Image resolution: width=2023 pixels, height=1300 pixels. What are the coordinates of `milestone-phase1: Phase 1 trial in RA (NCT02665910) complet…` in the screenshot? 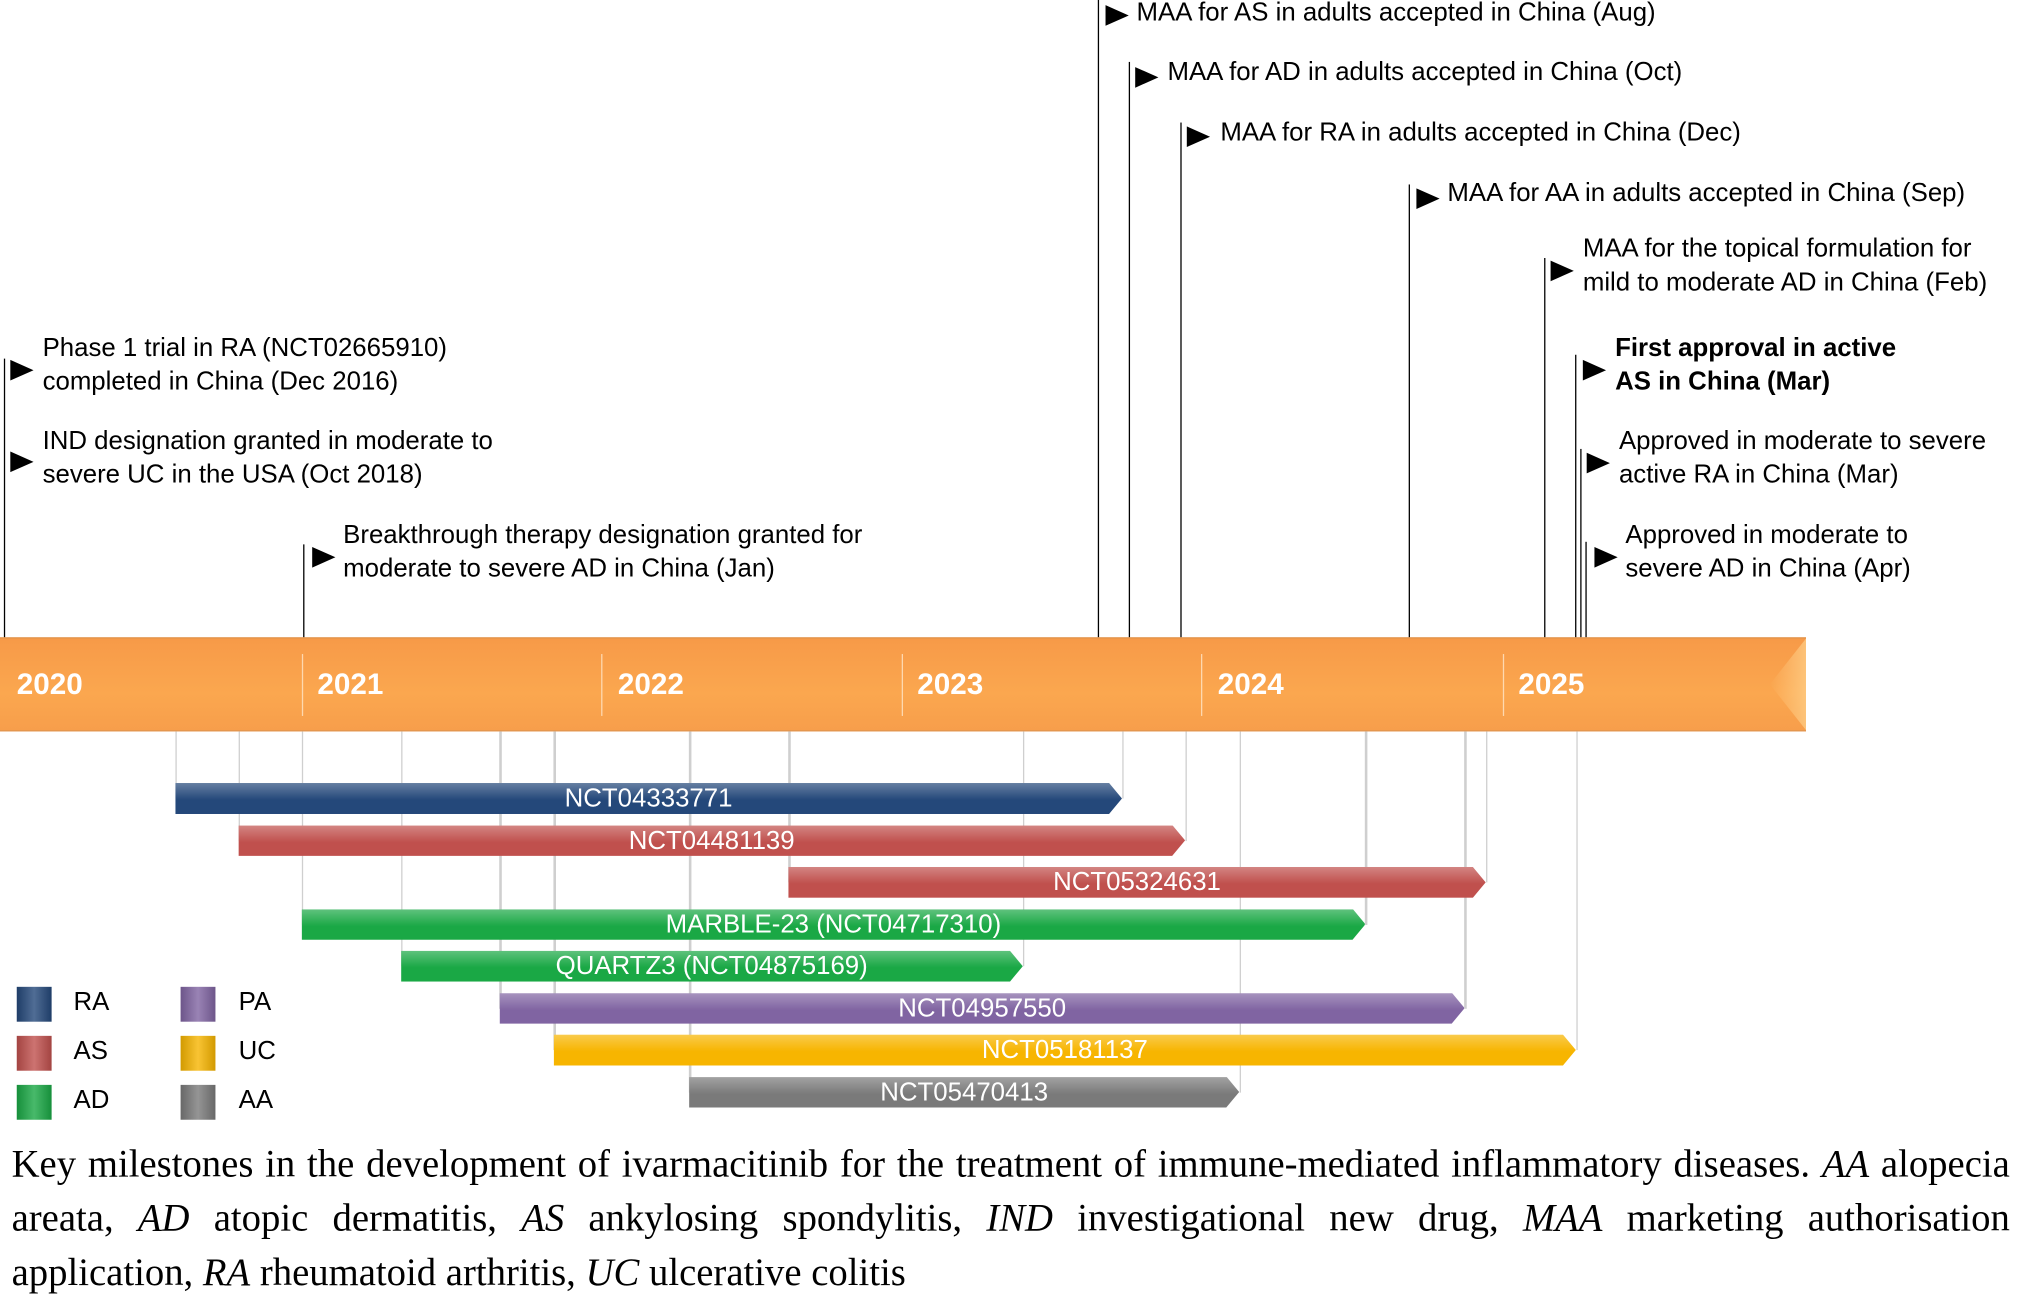 It's located at (245, 365).